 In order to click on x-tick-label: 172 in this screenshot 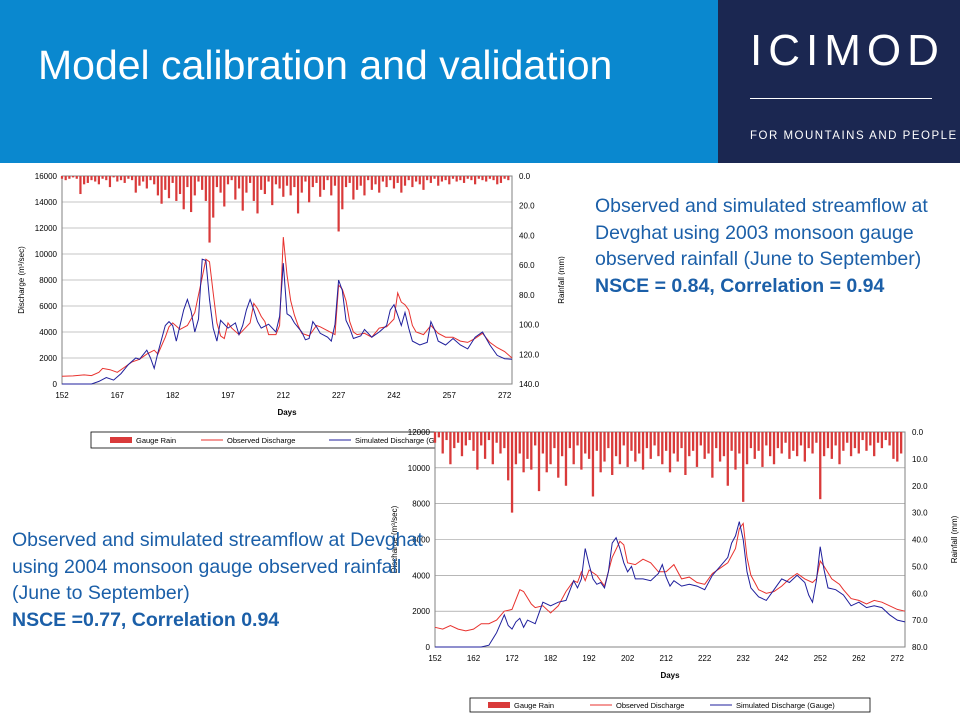, I will do `click(512, 658)`.